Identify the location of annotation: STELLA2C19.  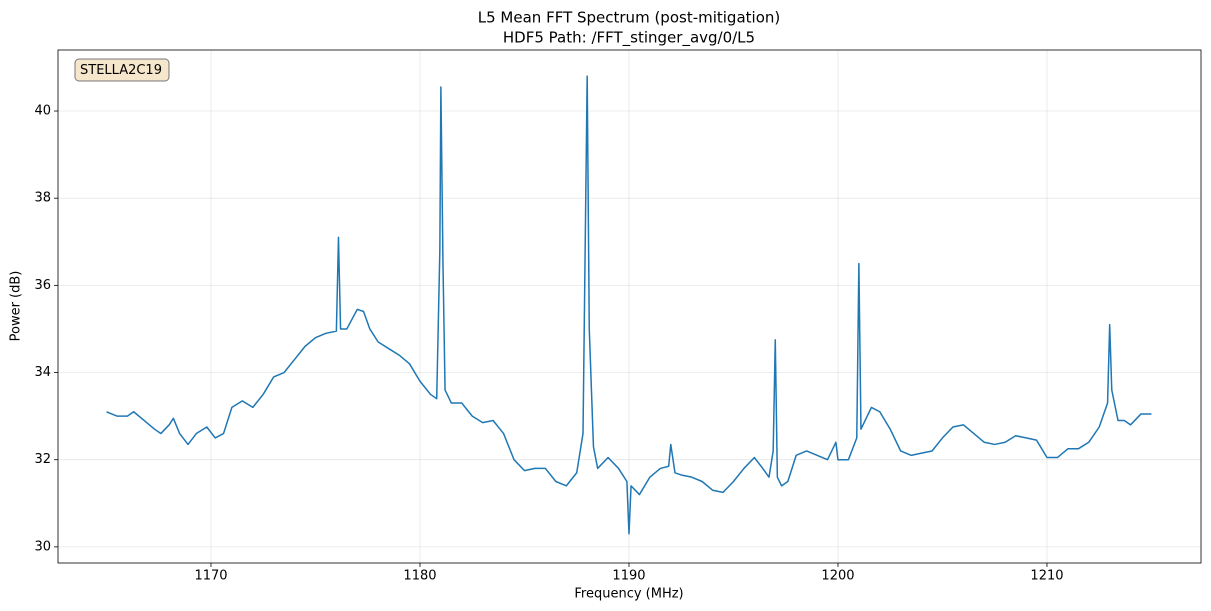
(121, 70).